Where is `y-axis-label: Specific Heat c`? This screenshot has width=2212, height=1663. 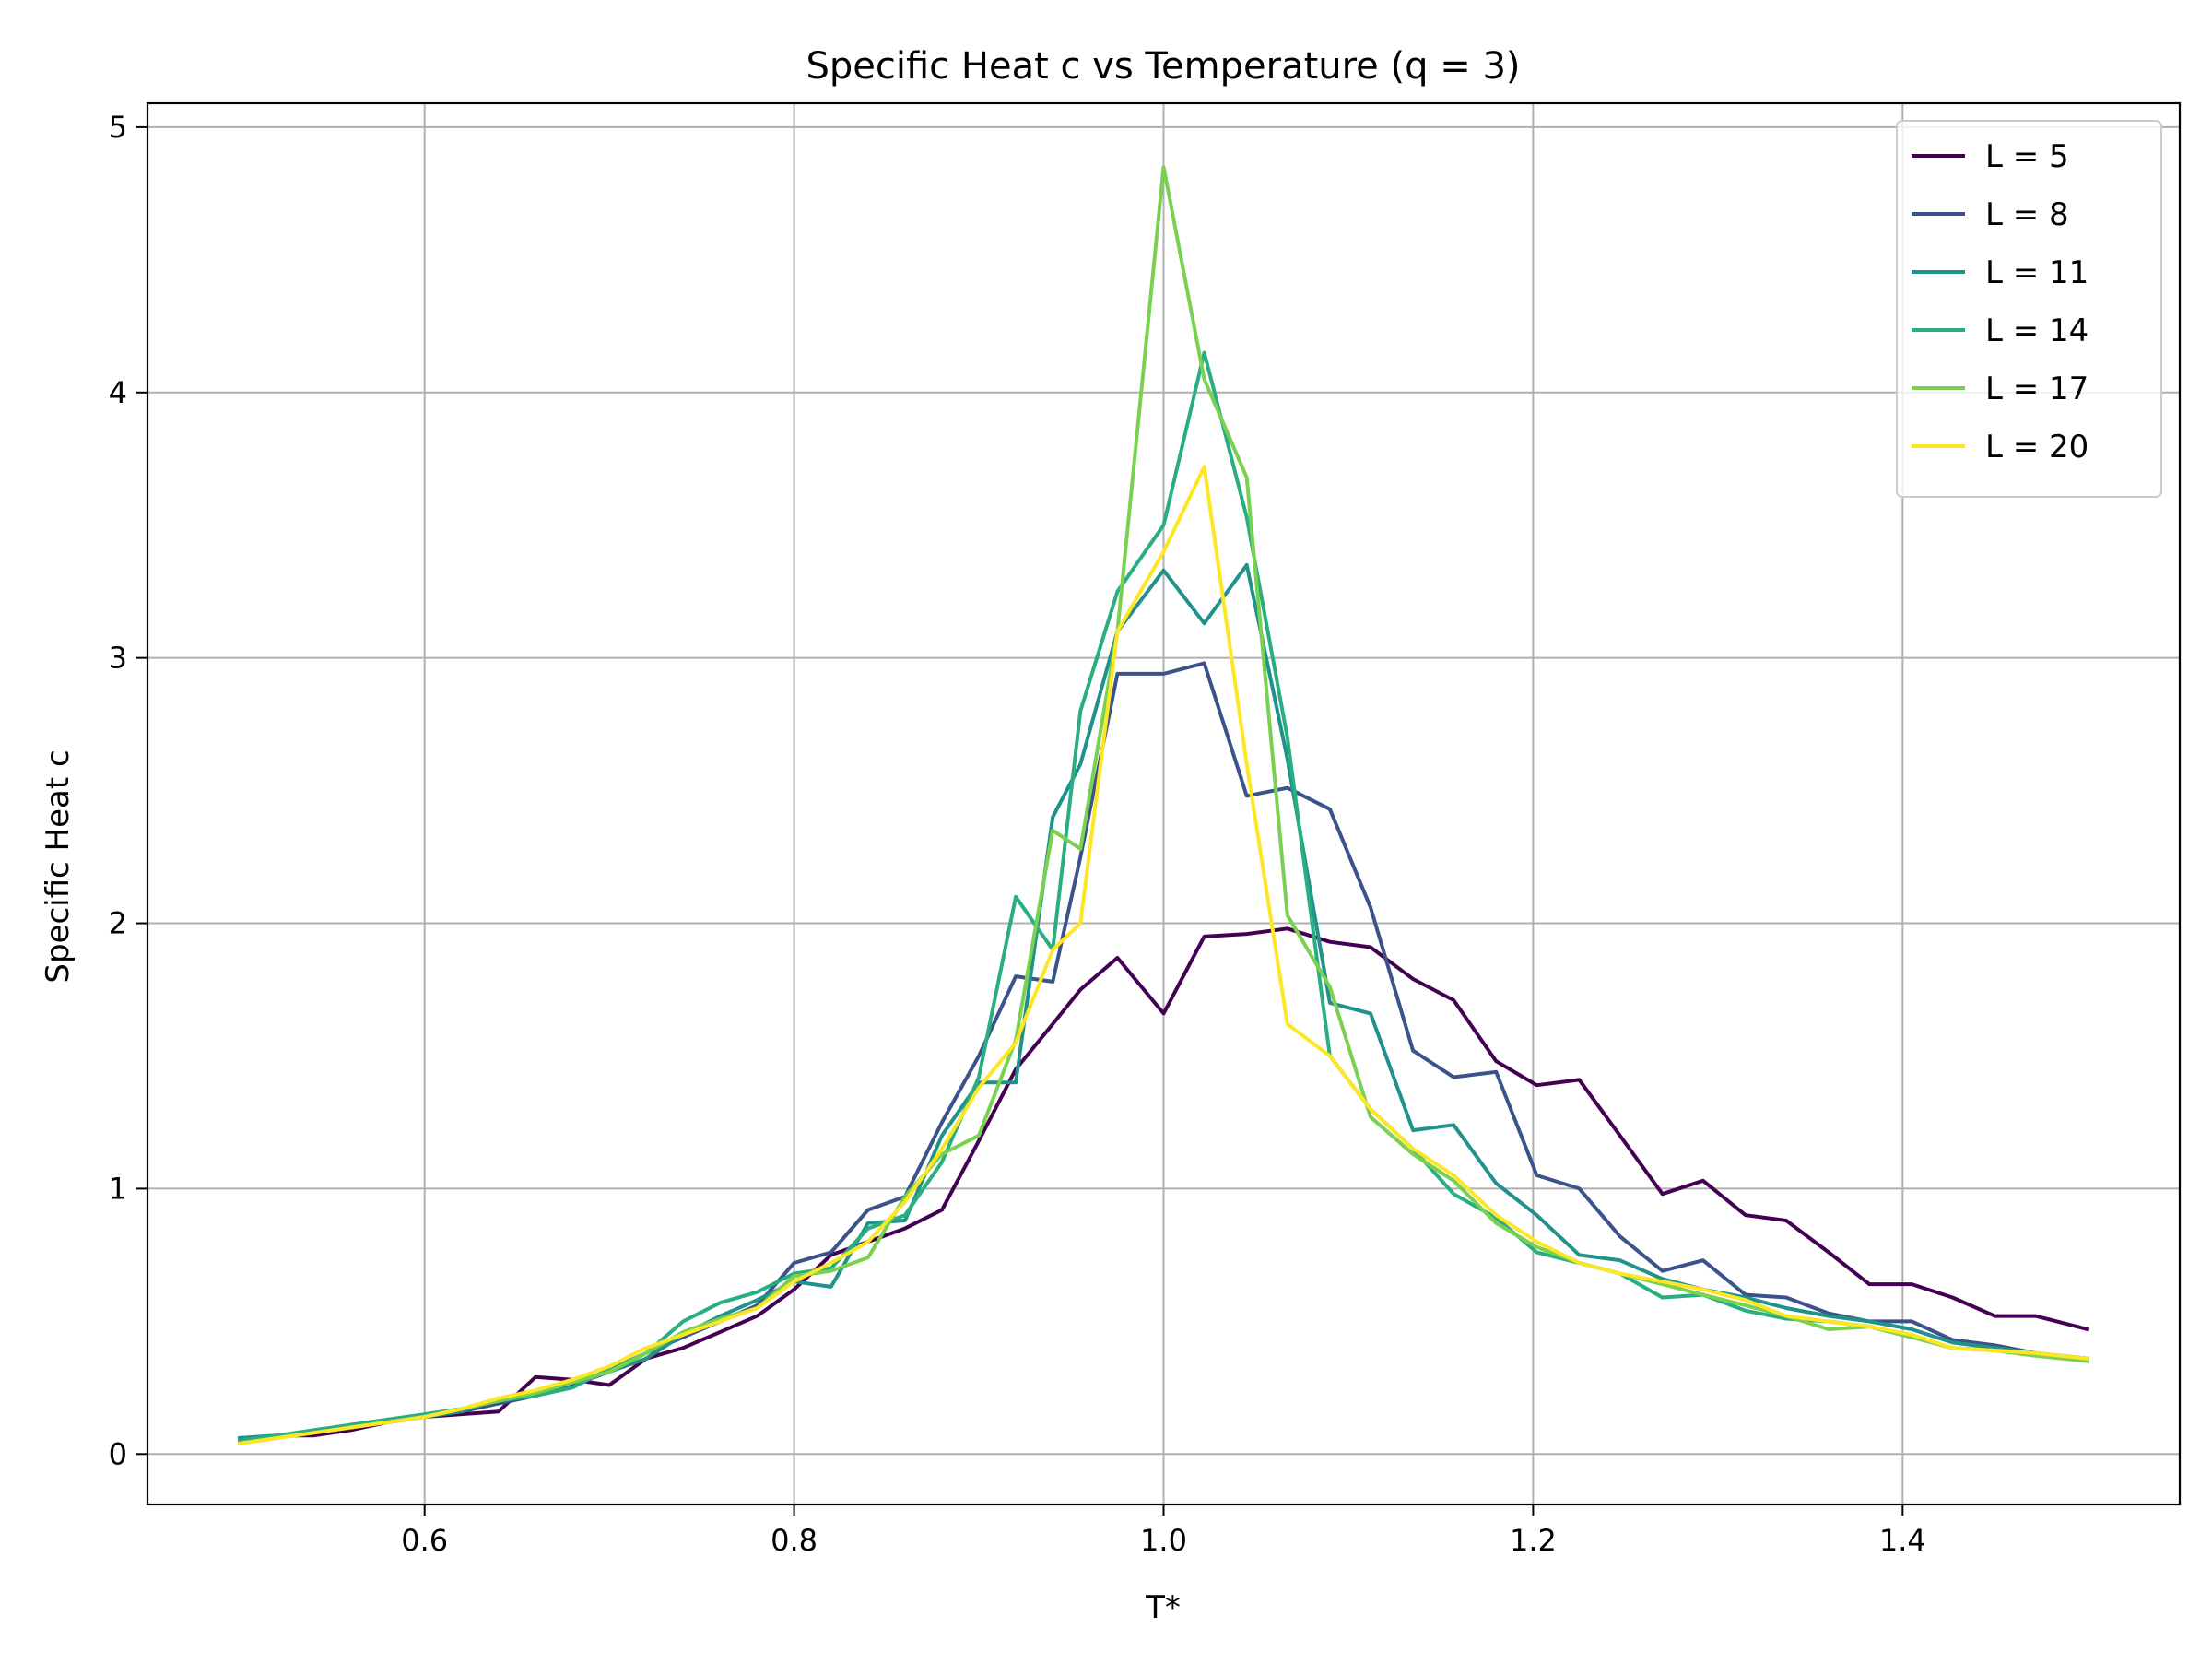 y-axis-label: Specific Heat c is located at coordinates (58, 866).